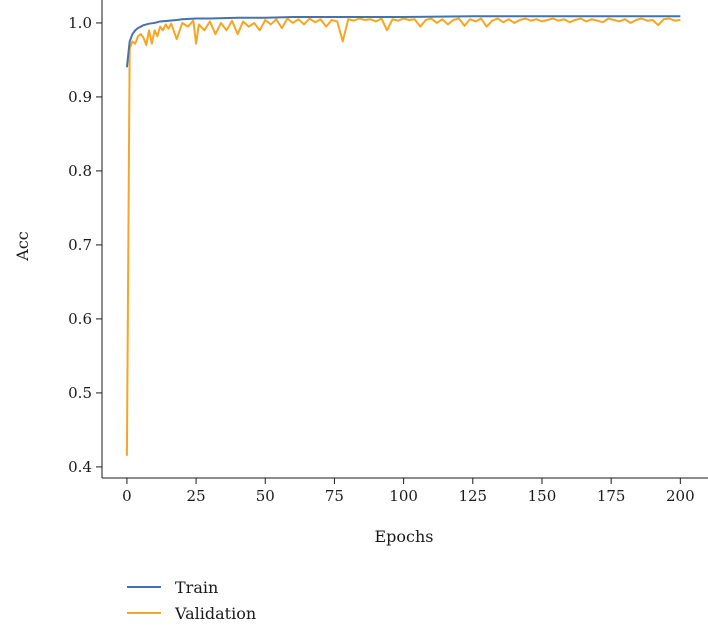  I want to click on series-line-train, so click(403, 41).